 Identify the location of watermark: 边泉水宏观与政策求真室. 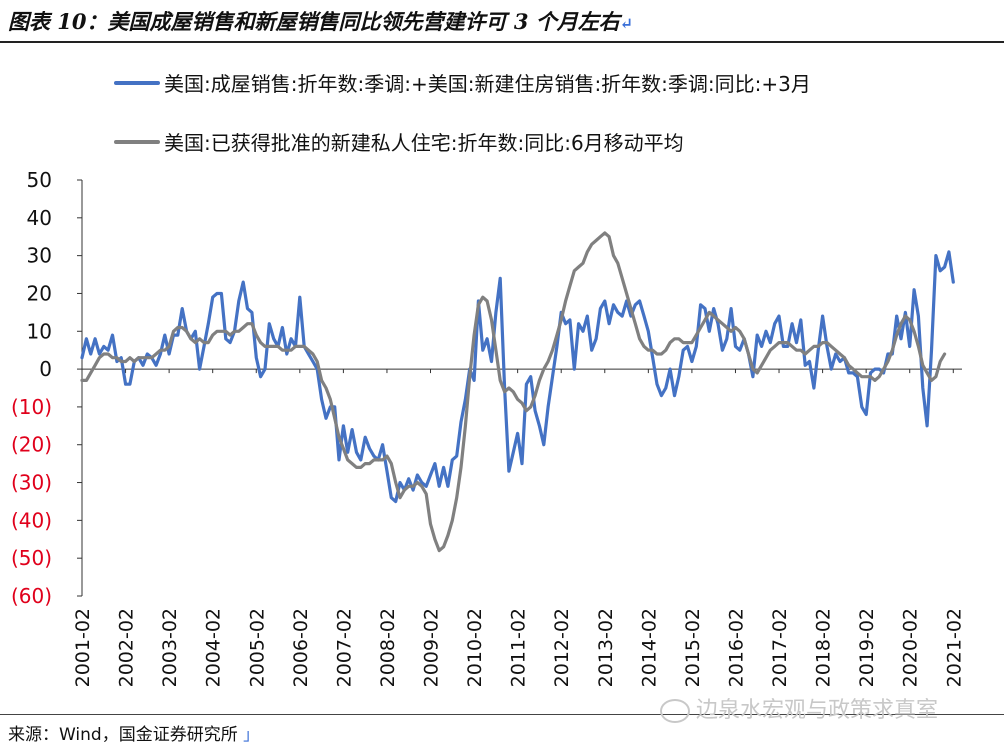
(799, 708).